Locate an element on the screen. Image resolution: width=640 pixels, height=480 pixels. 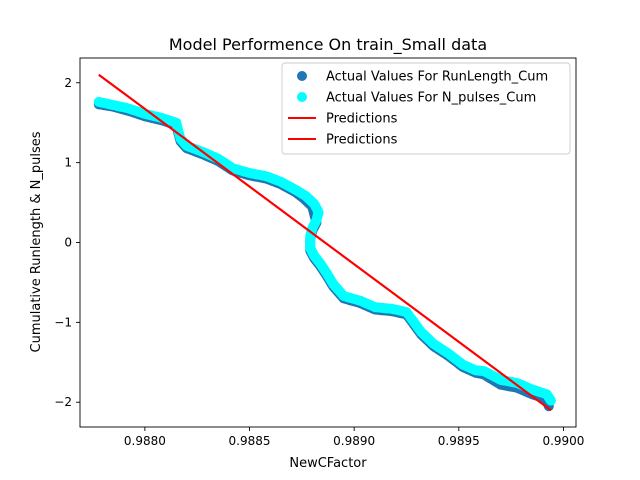
x-axis: 0.9880 0.9885 0.9890 0.9895 0.9900 is located at coordinates (354, 437).